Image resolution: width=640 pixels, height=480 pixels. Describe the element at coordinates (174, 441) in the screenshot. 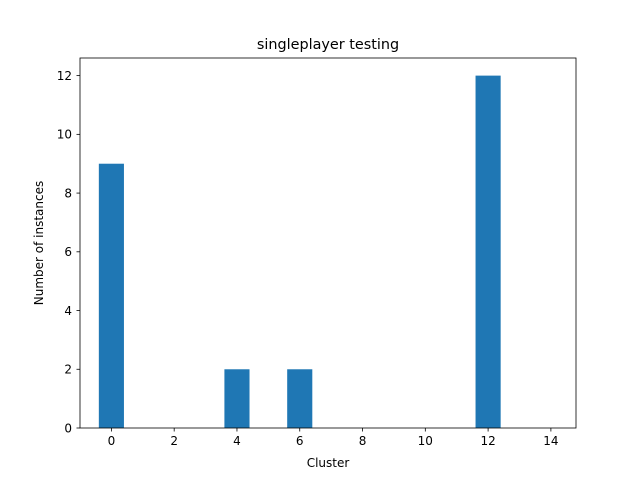

I see `x-tick-label: 2` at that location.